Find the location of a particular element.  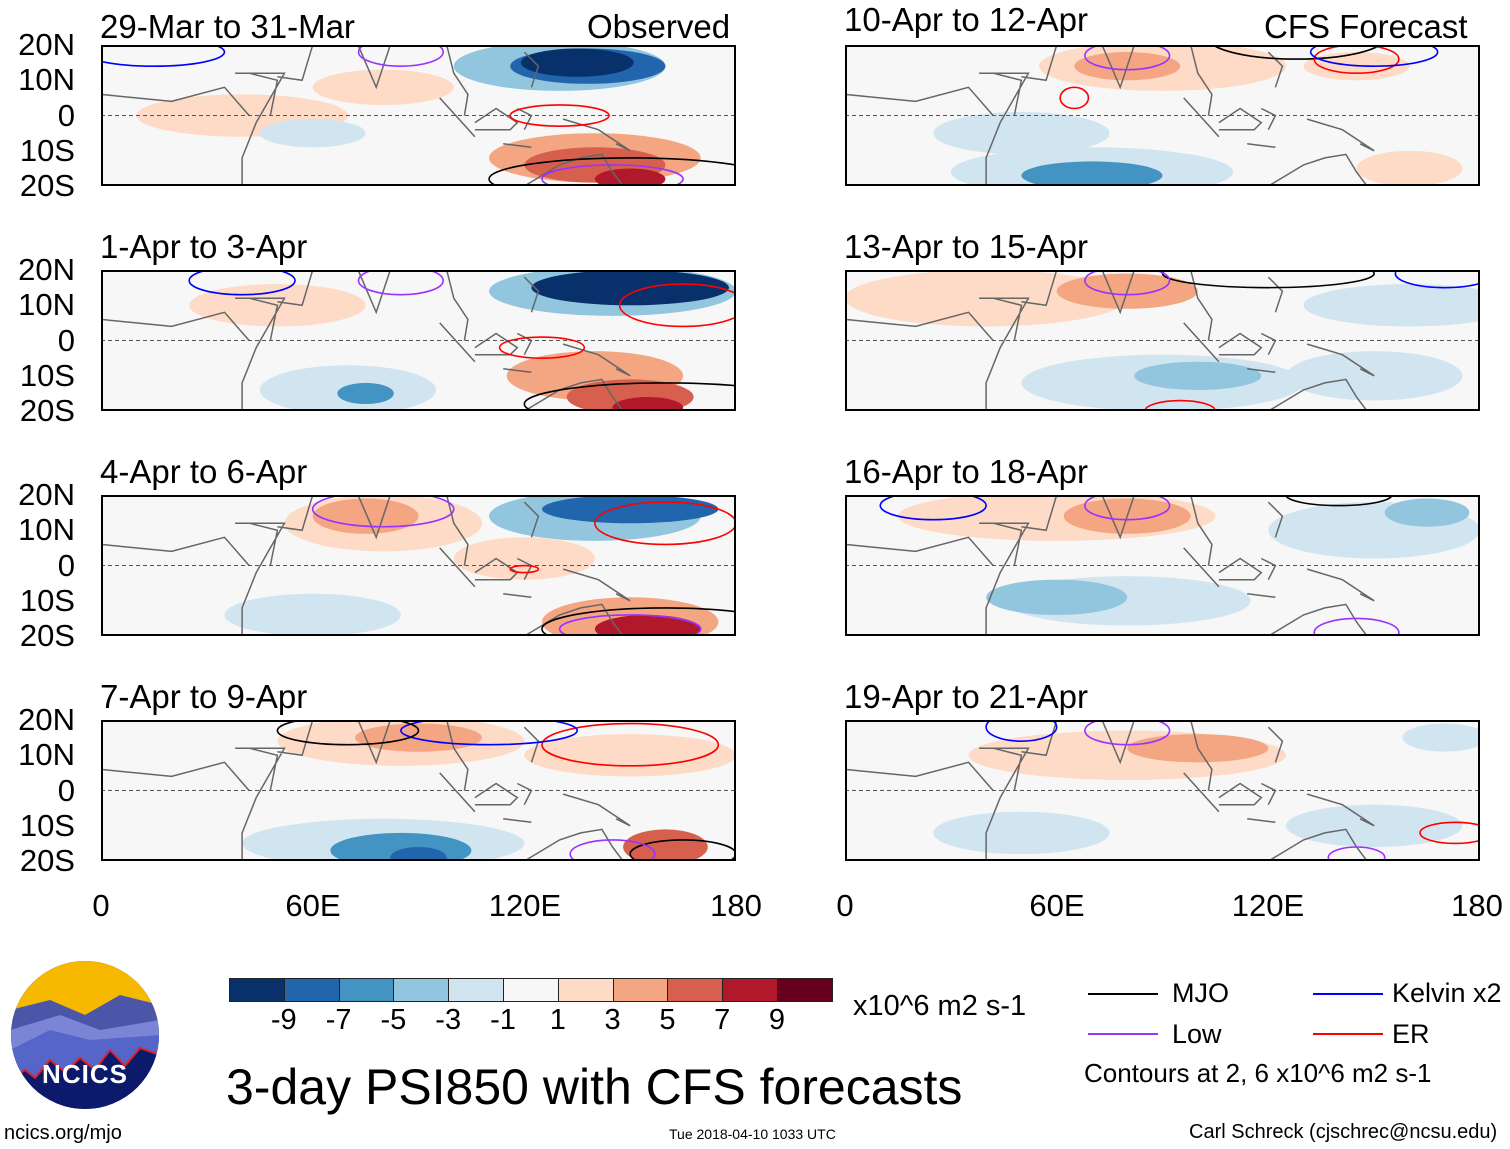

panel-title: 1-Apr to 3-Apr is located at coordinates (204, 246).